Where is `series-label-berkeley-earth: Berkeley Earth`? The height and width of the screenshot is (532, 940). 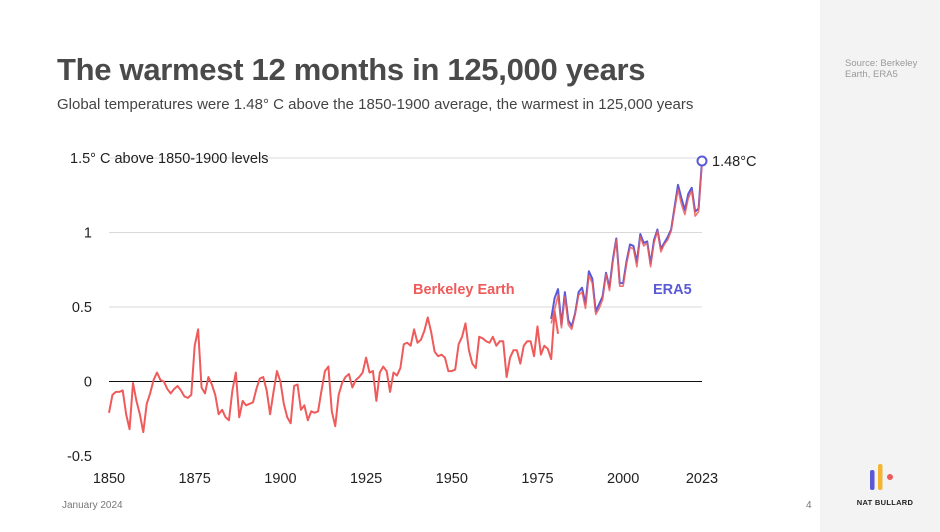 series-label-berkeley-earth: Berkeley Earth is located at coordinates (464, 290).